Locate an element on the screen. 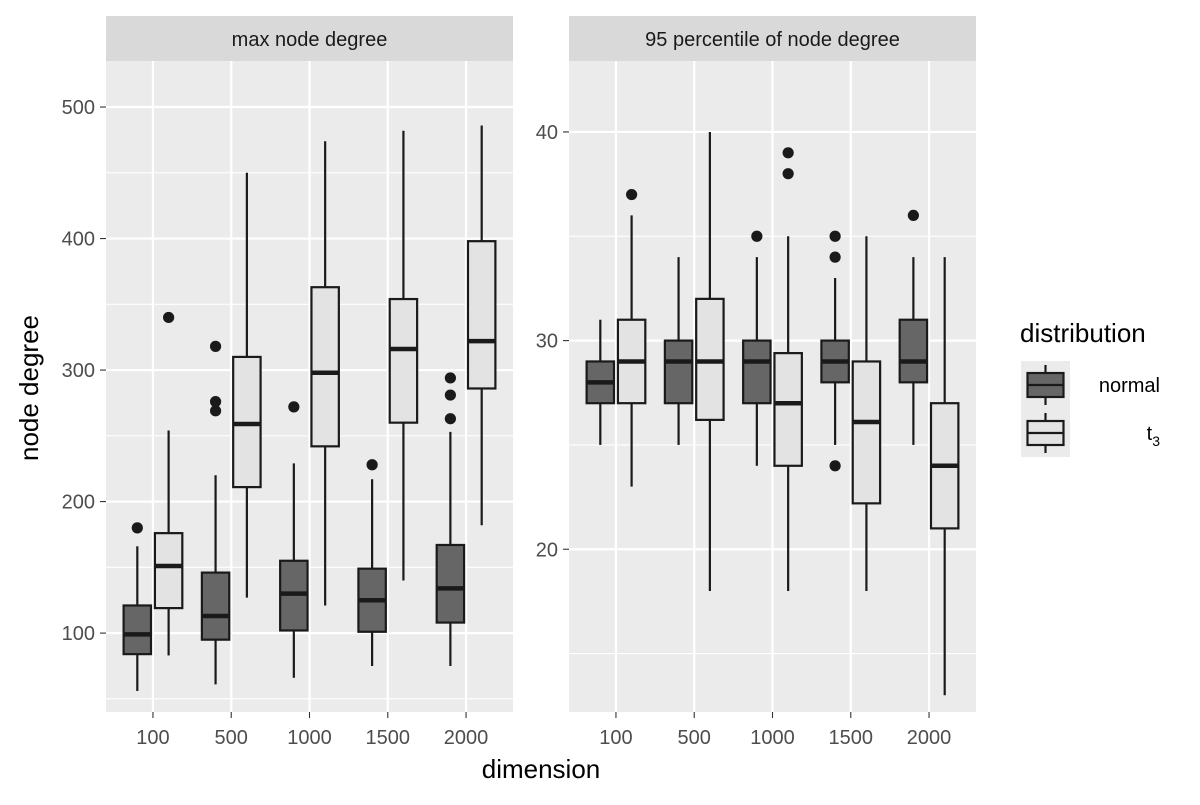  y-axis: 100 200 300 400 500 is located at coordinates (84, 371).